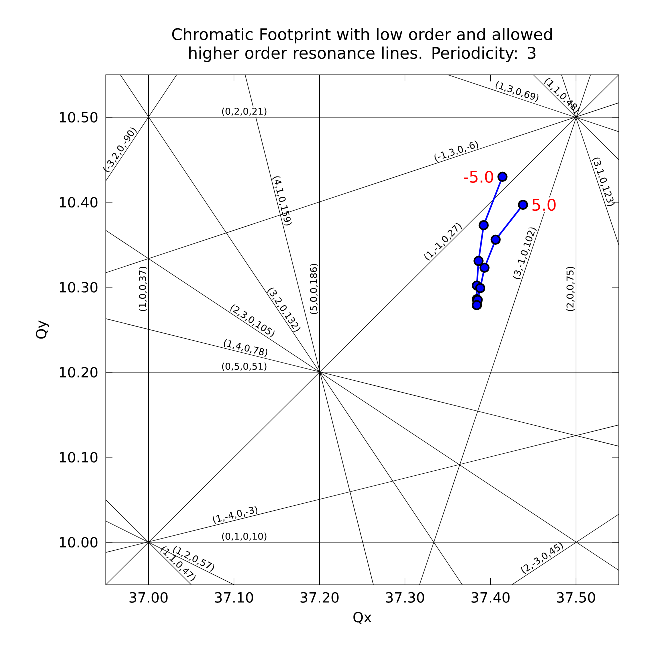  What do you see at coordinates (244, 537) in the screenshot?
I see `ref-line-label: (0,1,0,10)` at bounding box center [244, 537].